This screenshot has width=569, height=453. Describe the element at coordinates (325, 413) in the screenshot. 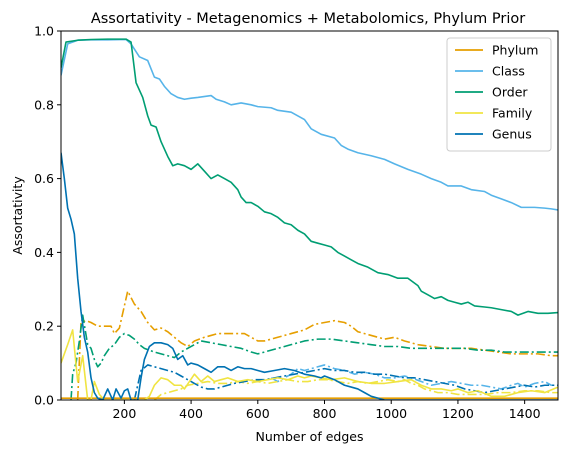

I see `x-tick-label: 800` at that location.